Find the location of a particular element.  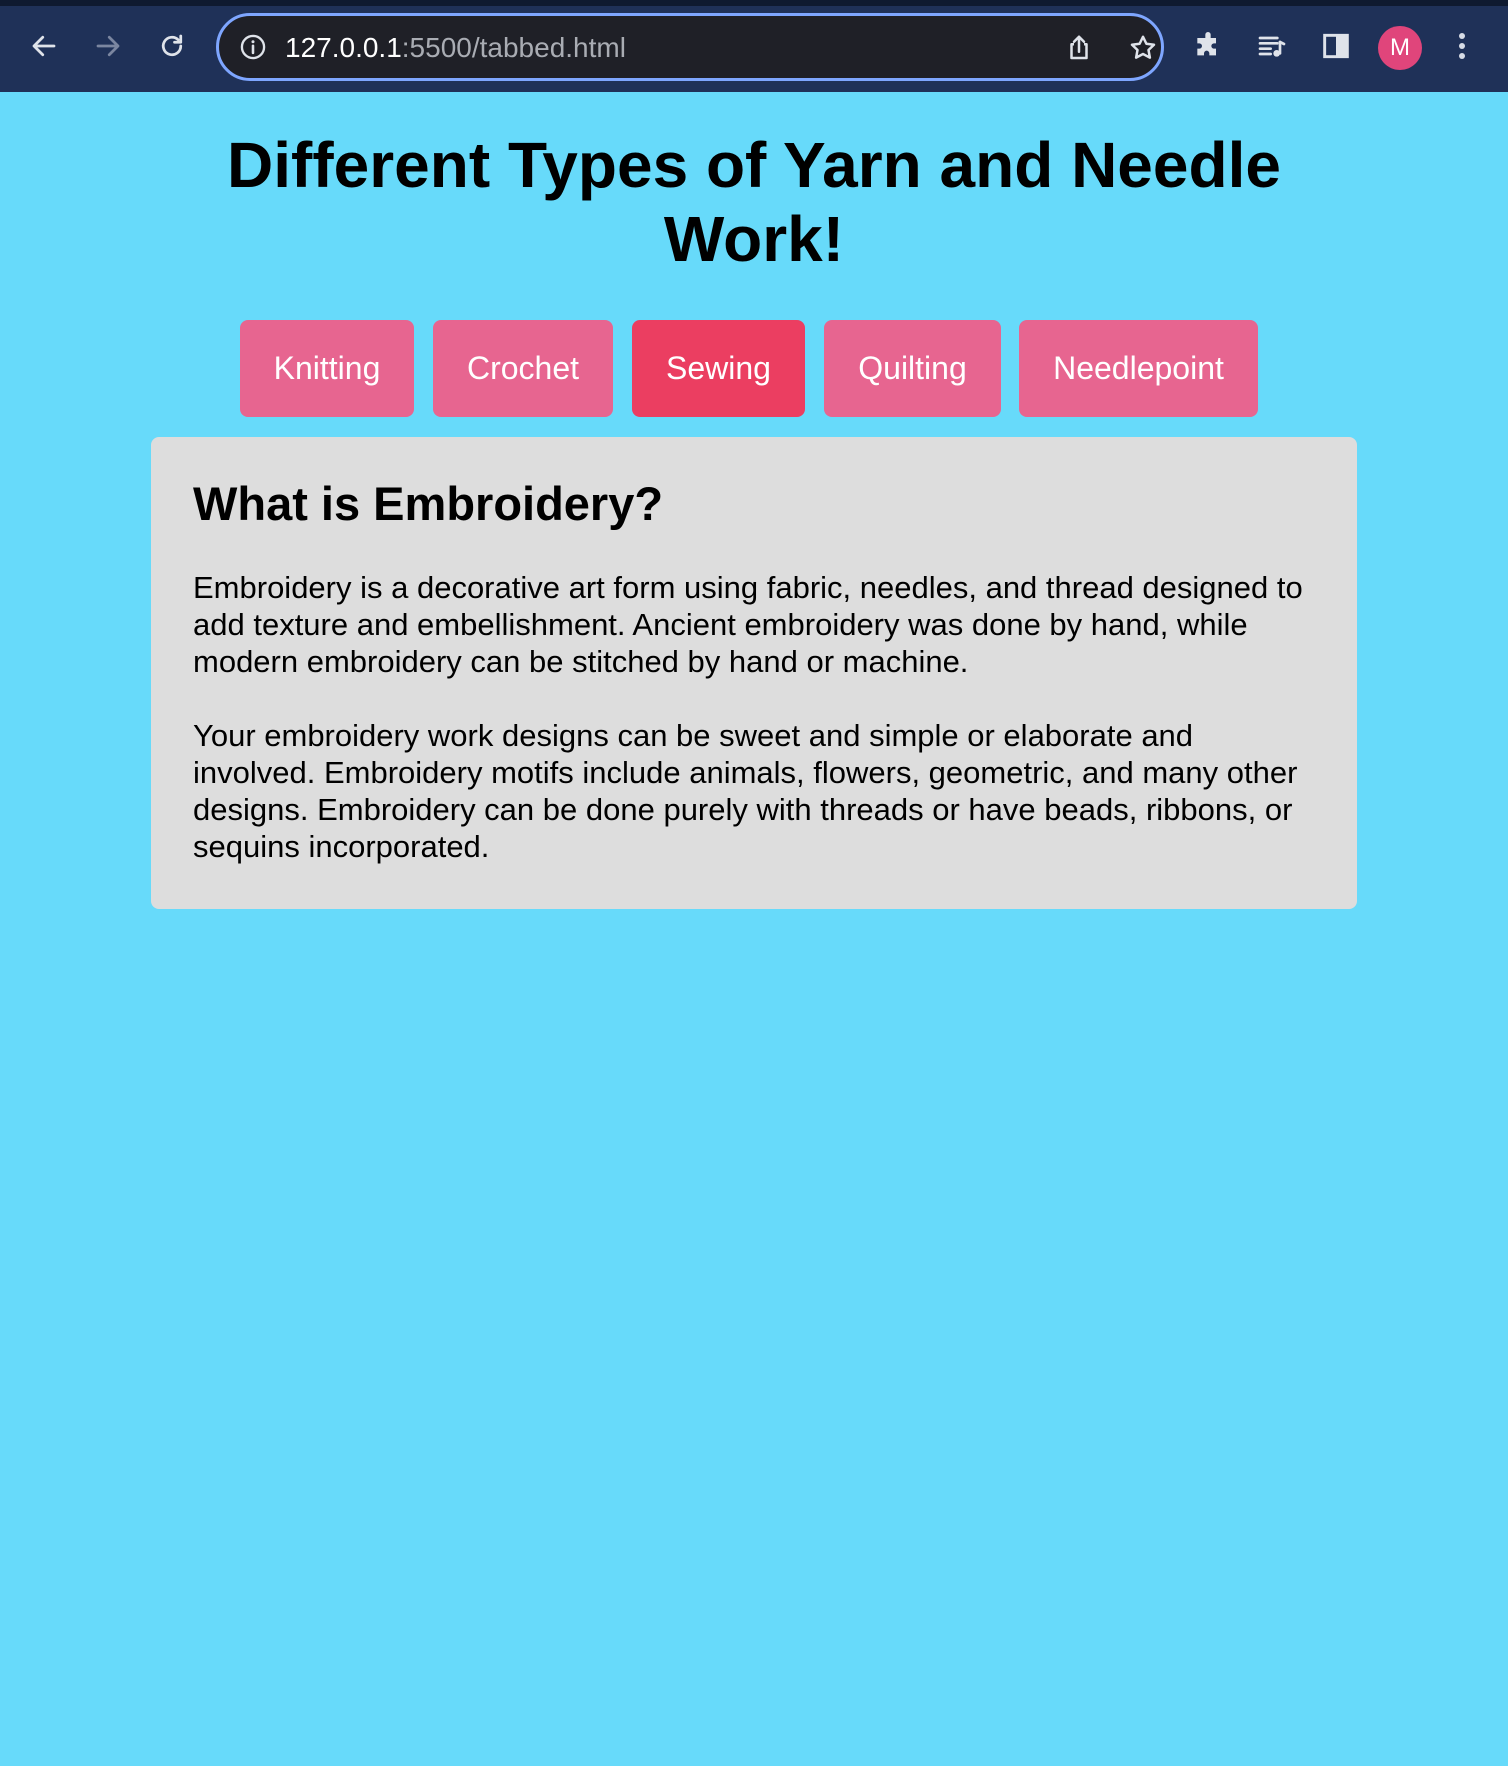

tab-quilting: Quilting is located at coordinates (912, 368).